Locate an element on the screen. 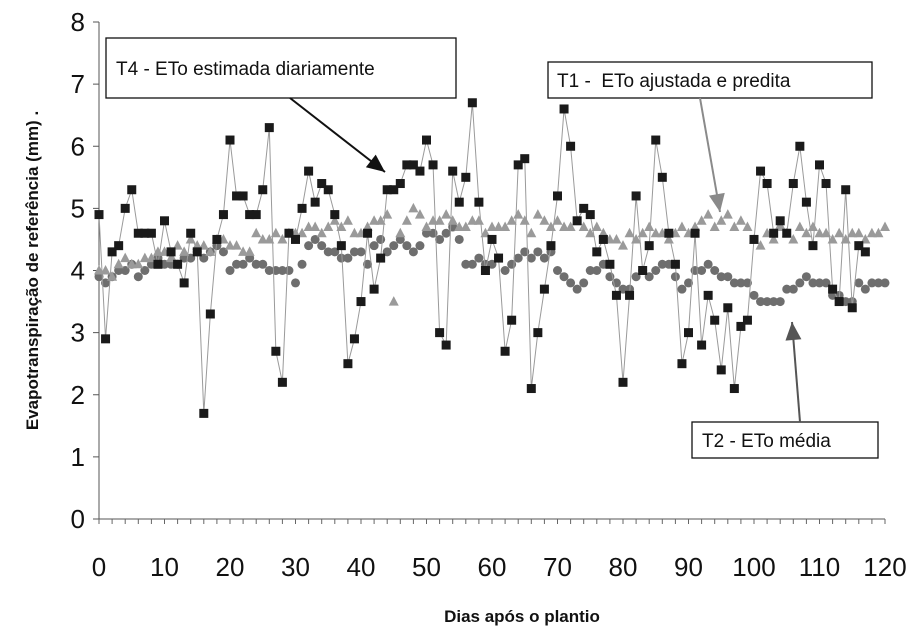 The width and height of the screenshot is (923, 635). callout-t4-label: T4 - ETo estimada diariamente is located at coordinates (245, 69).